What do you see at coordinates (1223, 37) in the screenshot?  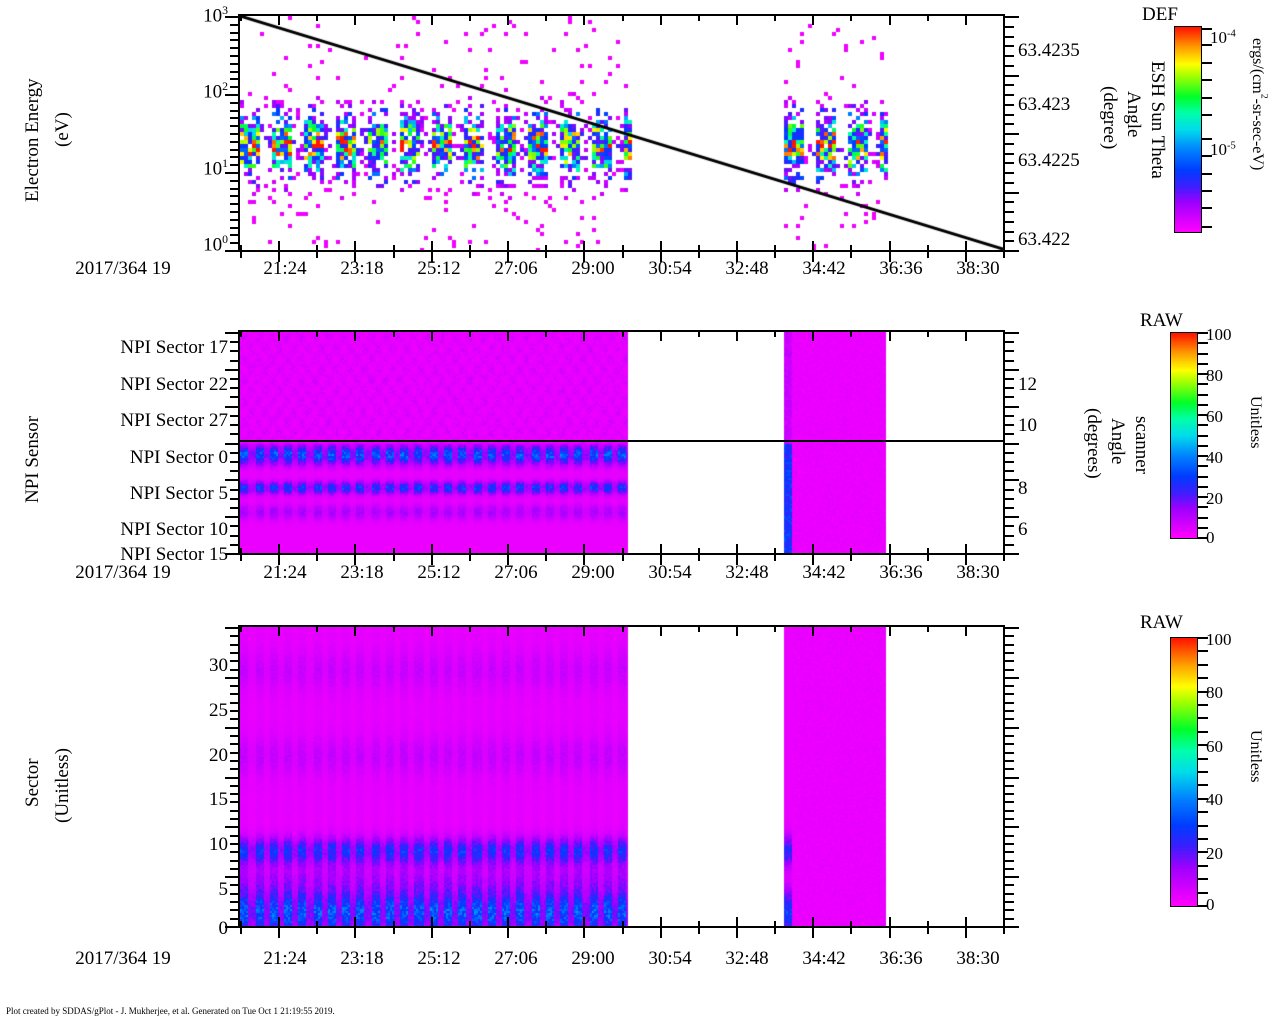 I see `panel1-colorbar-tick-1e-4: 10-4` at bounding box center [1223, 37].